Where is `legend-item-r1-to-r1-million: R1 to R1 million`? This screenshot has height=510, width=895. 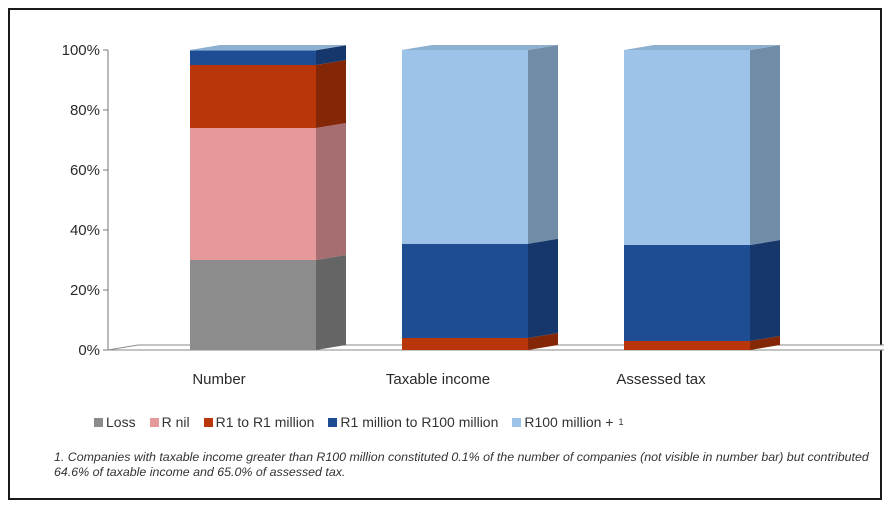 legend-item-r1-to-r1-million: R1 to R1 million is located at coordinates (259, 422).